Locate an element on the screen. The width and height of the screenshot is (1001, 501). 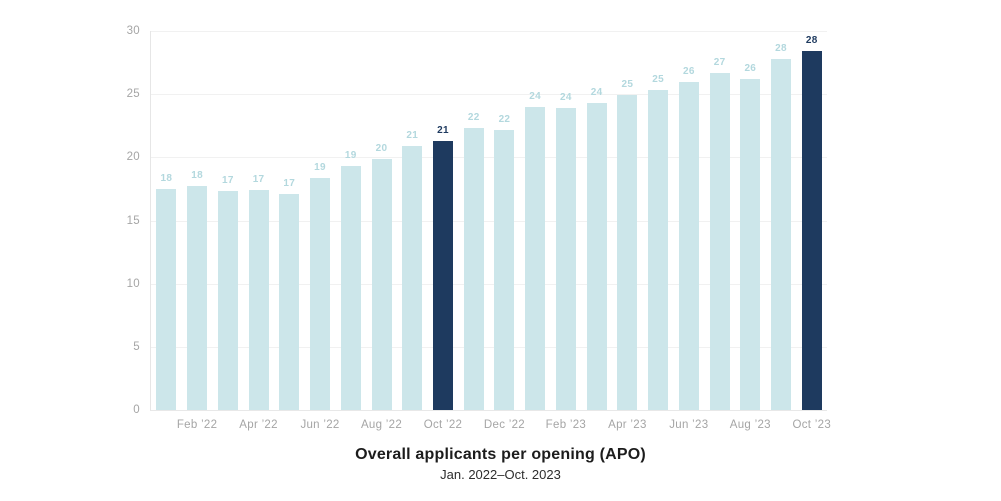
bar-slot: 25 Apr ’23 is located at coordinates (627, 231).